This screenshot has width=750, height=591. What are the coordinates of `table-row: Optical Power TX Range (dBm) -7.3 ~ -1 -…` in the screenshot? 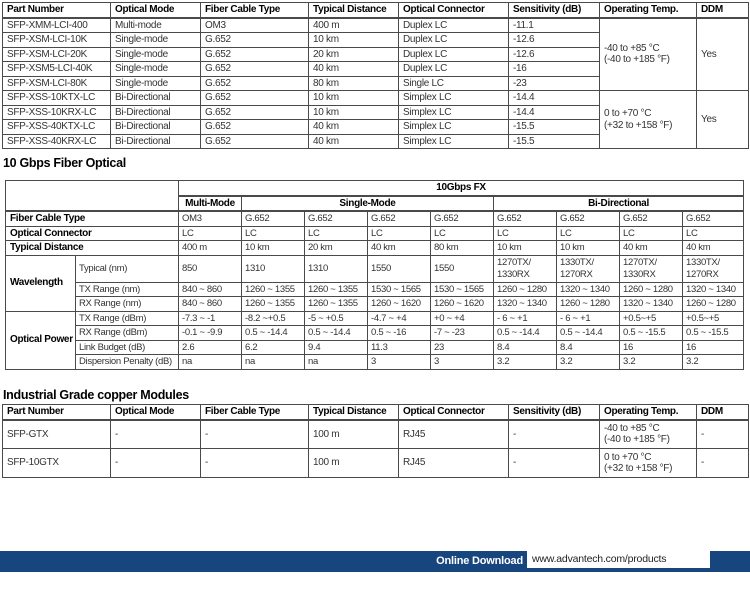 It's located at (375, 340).